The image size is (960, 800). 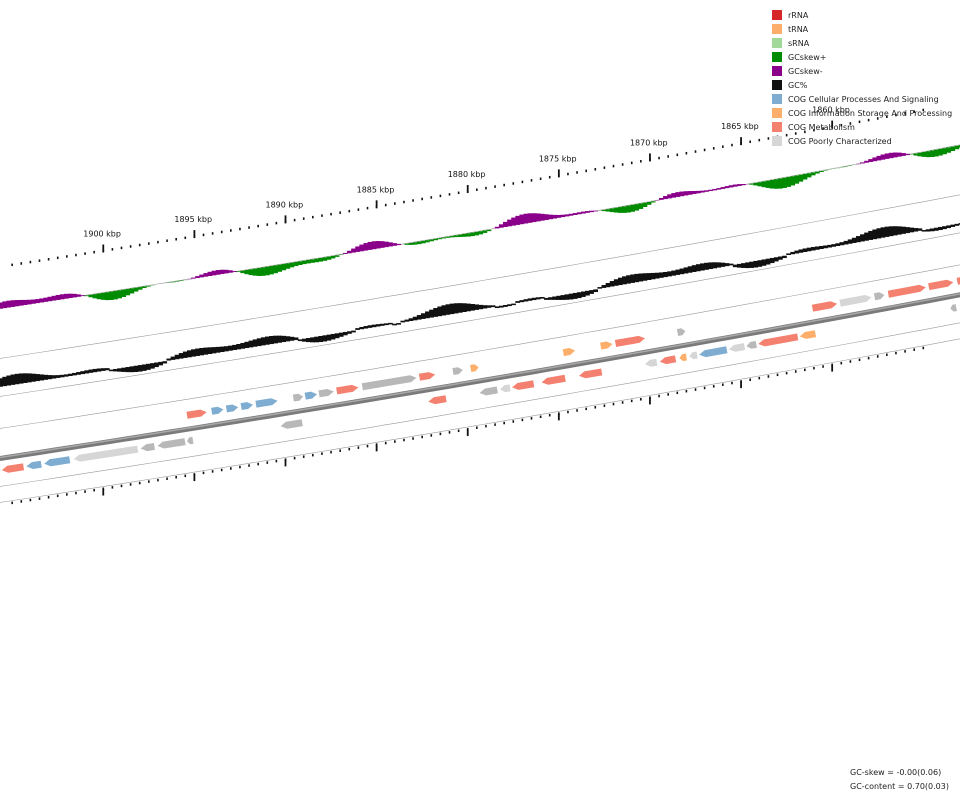 What do you see at coordinates (232, 408) in the screenshot?
I see `forward-gene` at bounding box center [232, 408].